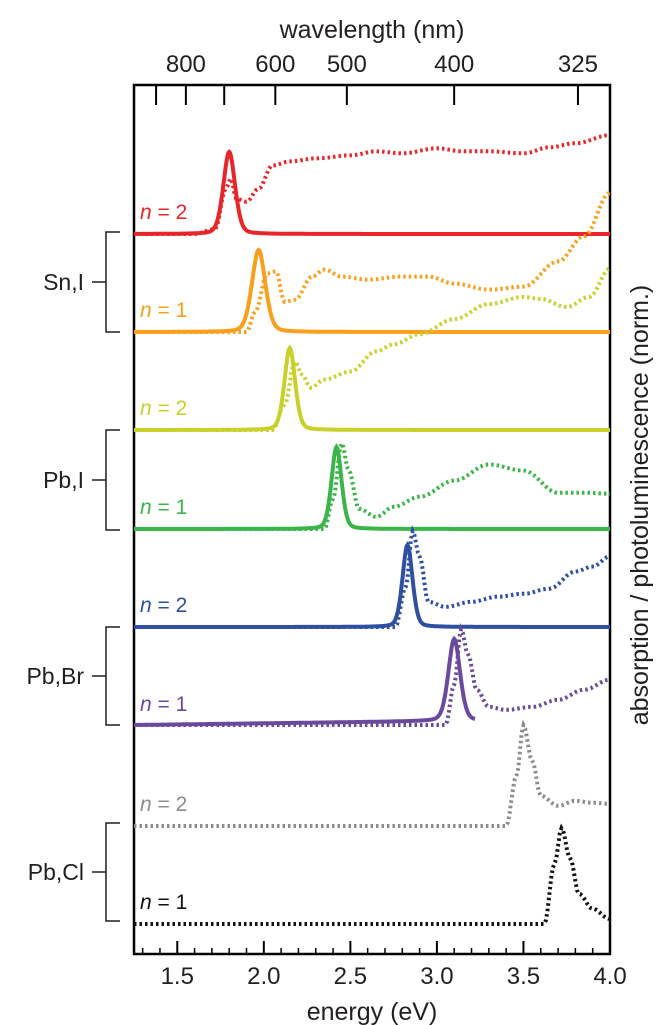 This screenshot has height=1025, width=658. I want to click on x2-tick-label: 800, so click(186, 64).